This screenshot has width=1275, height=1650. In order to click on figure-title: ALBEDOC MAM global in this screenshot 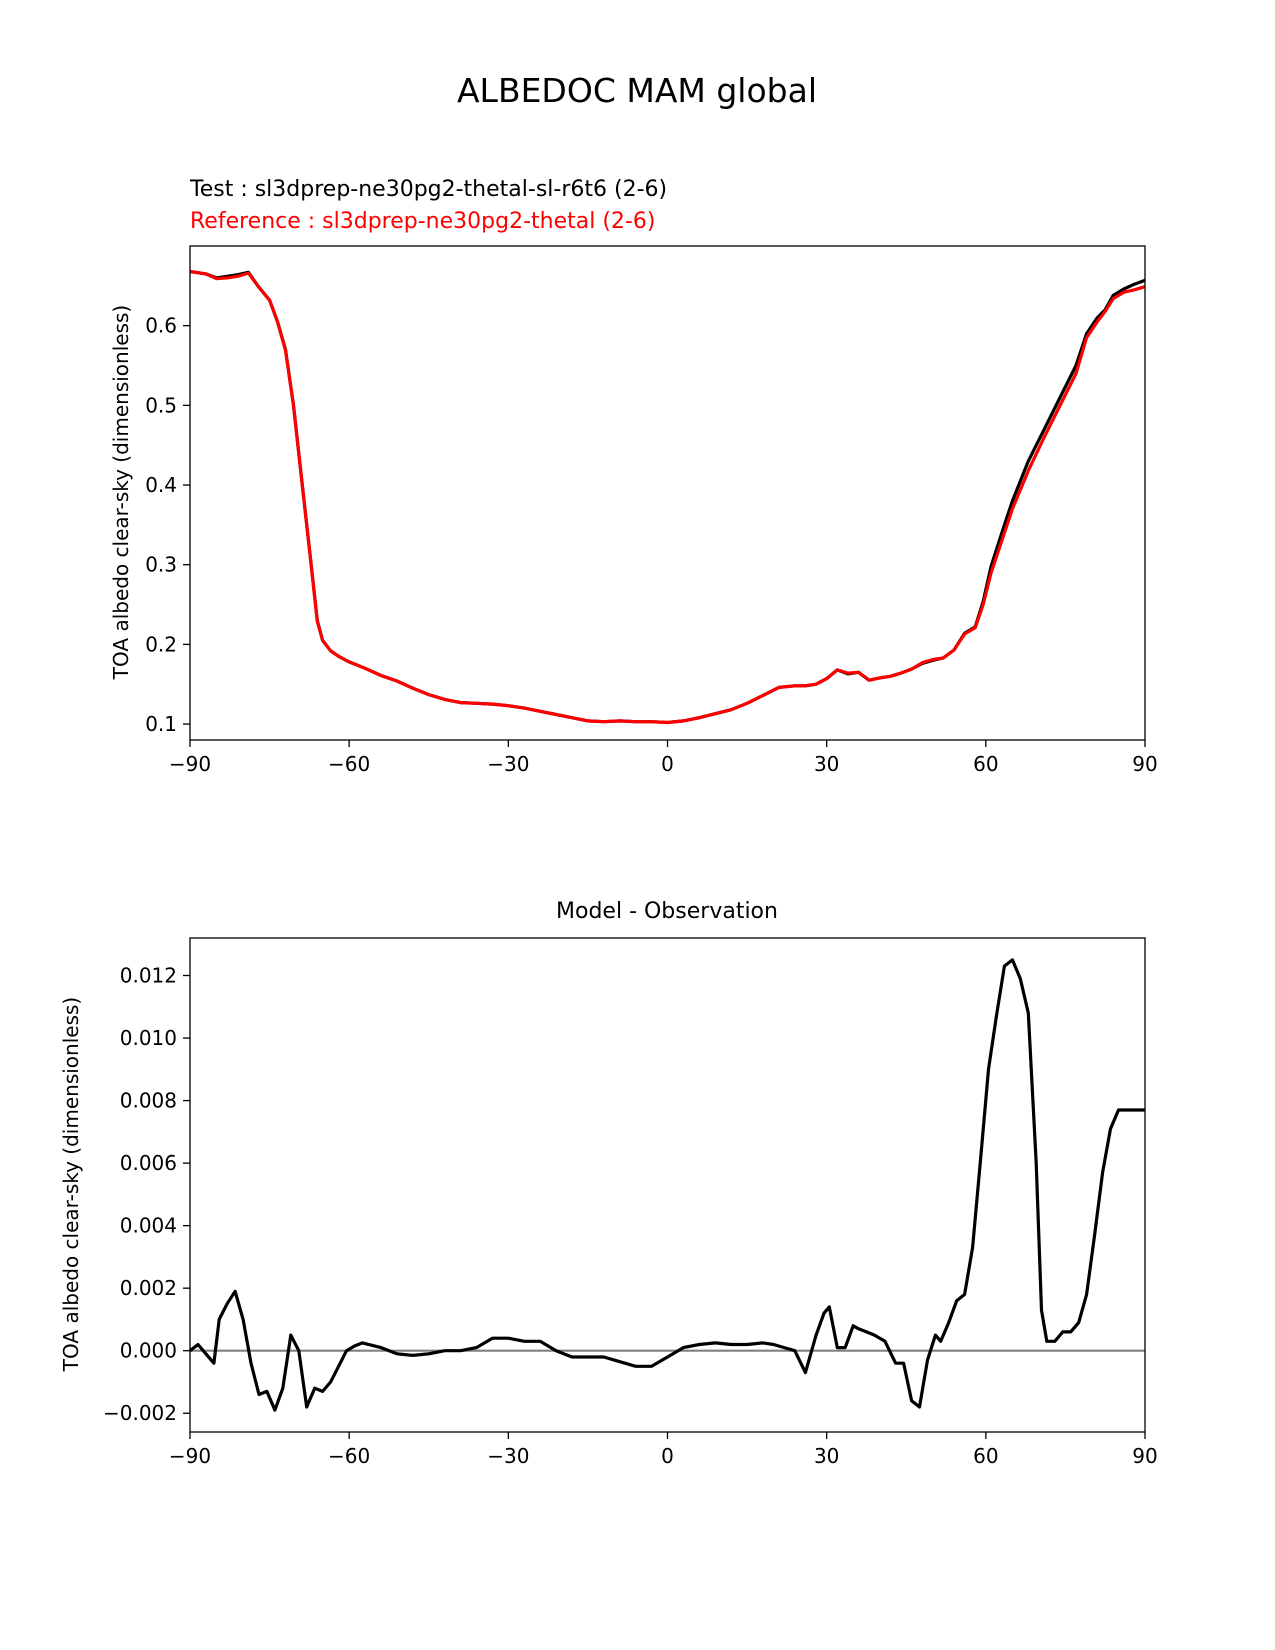, I will do `click(637, 90)`.